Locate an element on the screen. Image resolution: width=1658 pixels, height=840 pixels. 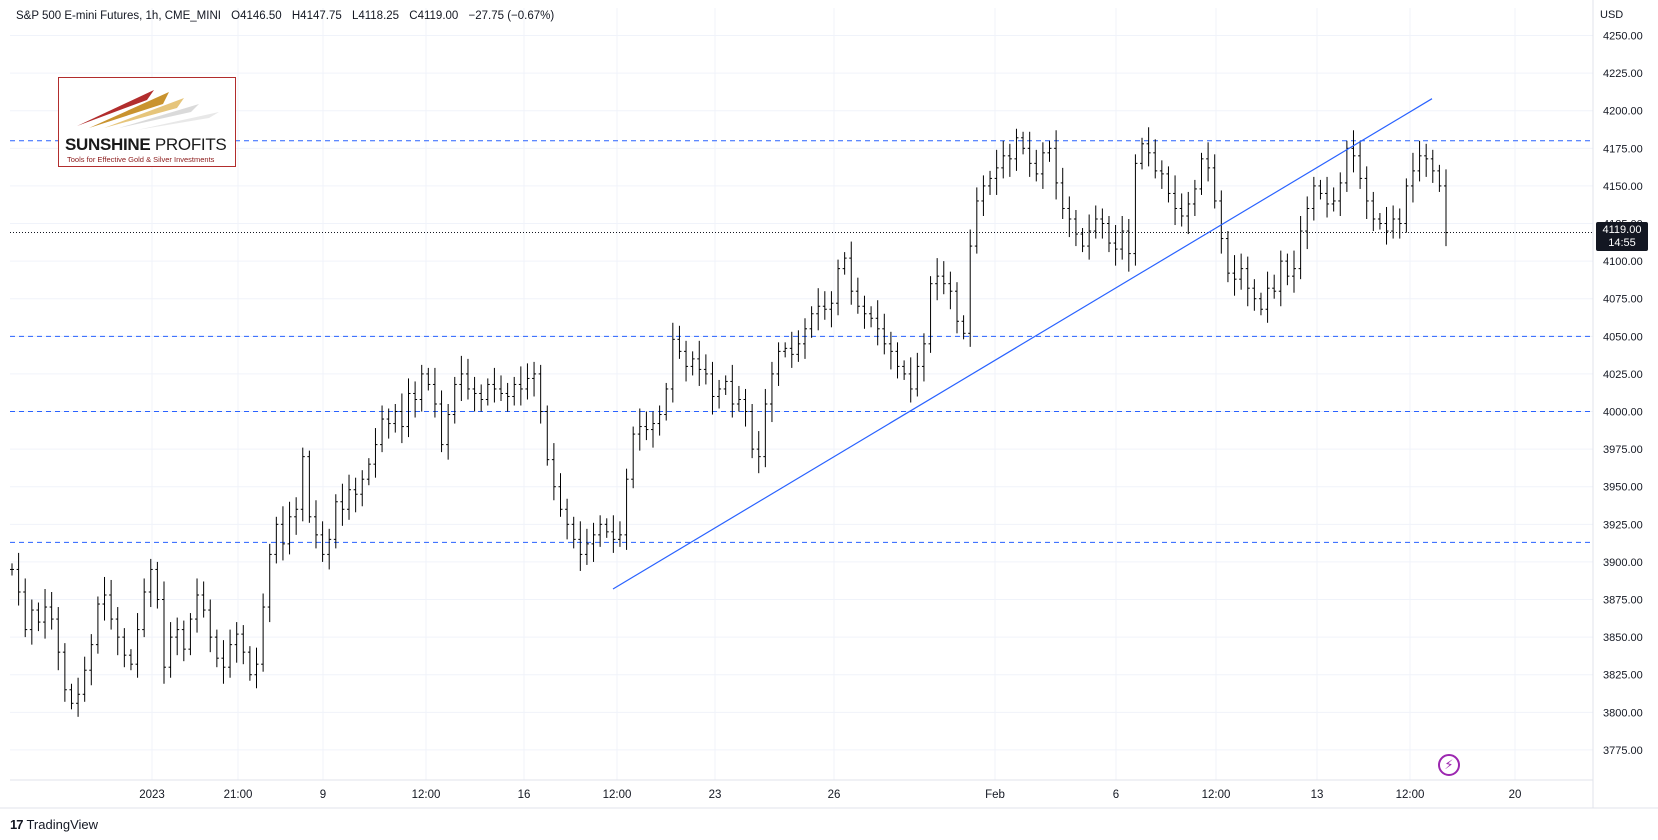
high-value: H4147.75 is located at coordinates (316, 16).